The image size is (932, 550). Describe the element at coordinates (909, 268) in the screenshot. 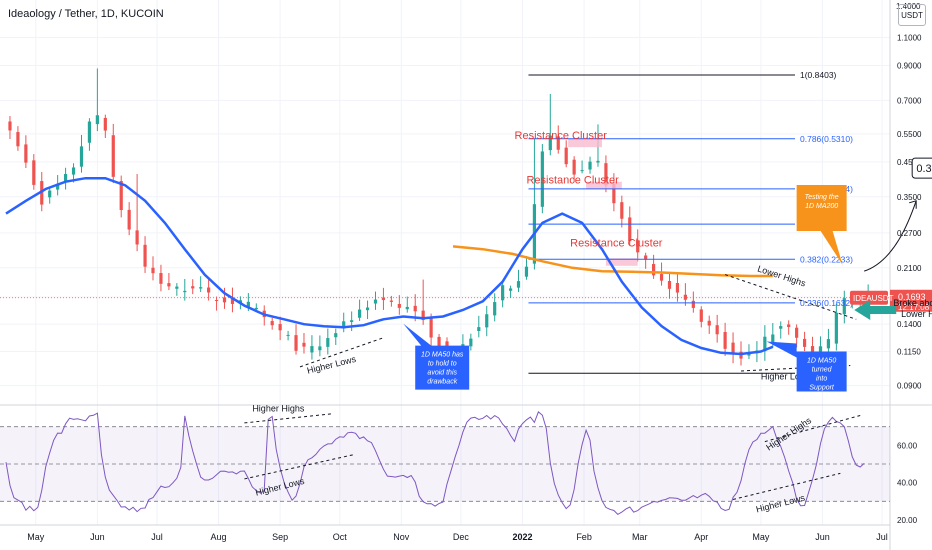

I see `y-tick-label: 0.2100` at that location.